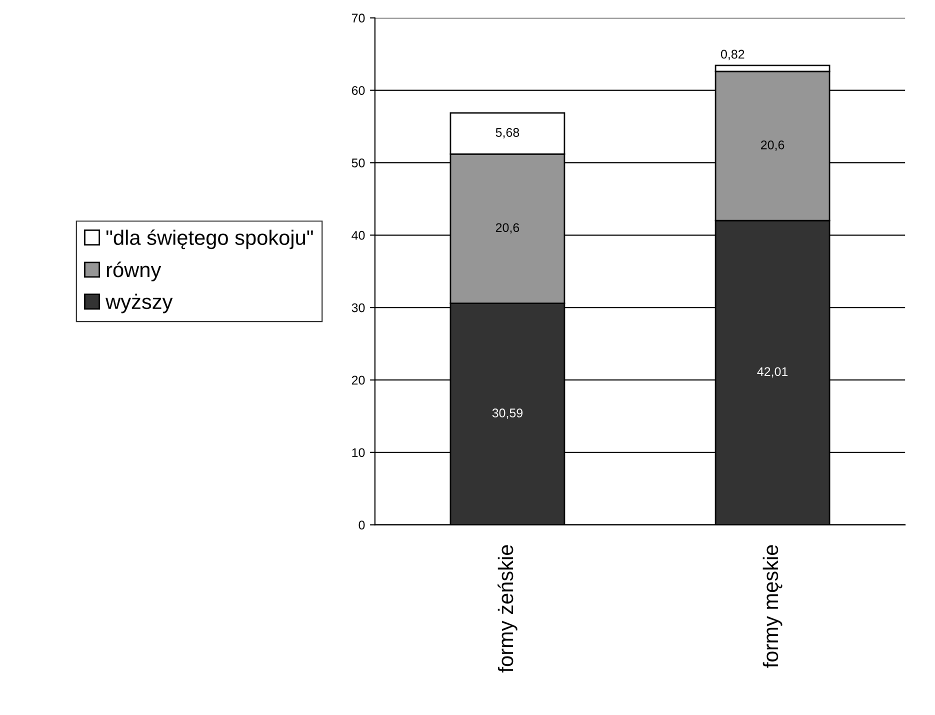  I want to click on y-tick-label: 0, so click(361, 525).